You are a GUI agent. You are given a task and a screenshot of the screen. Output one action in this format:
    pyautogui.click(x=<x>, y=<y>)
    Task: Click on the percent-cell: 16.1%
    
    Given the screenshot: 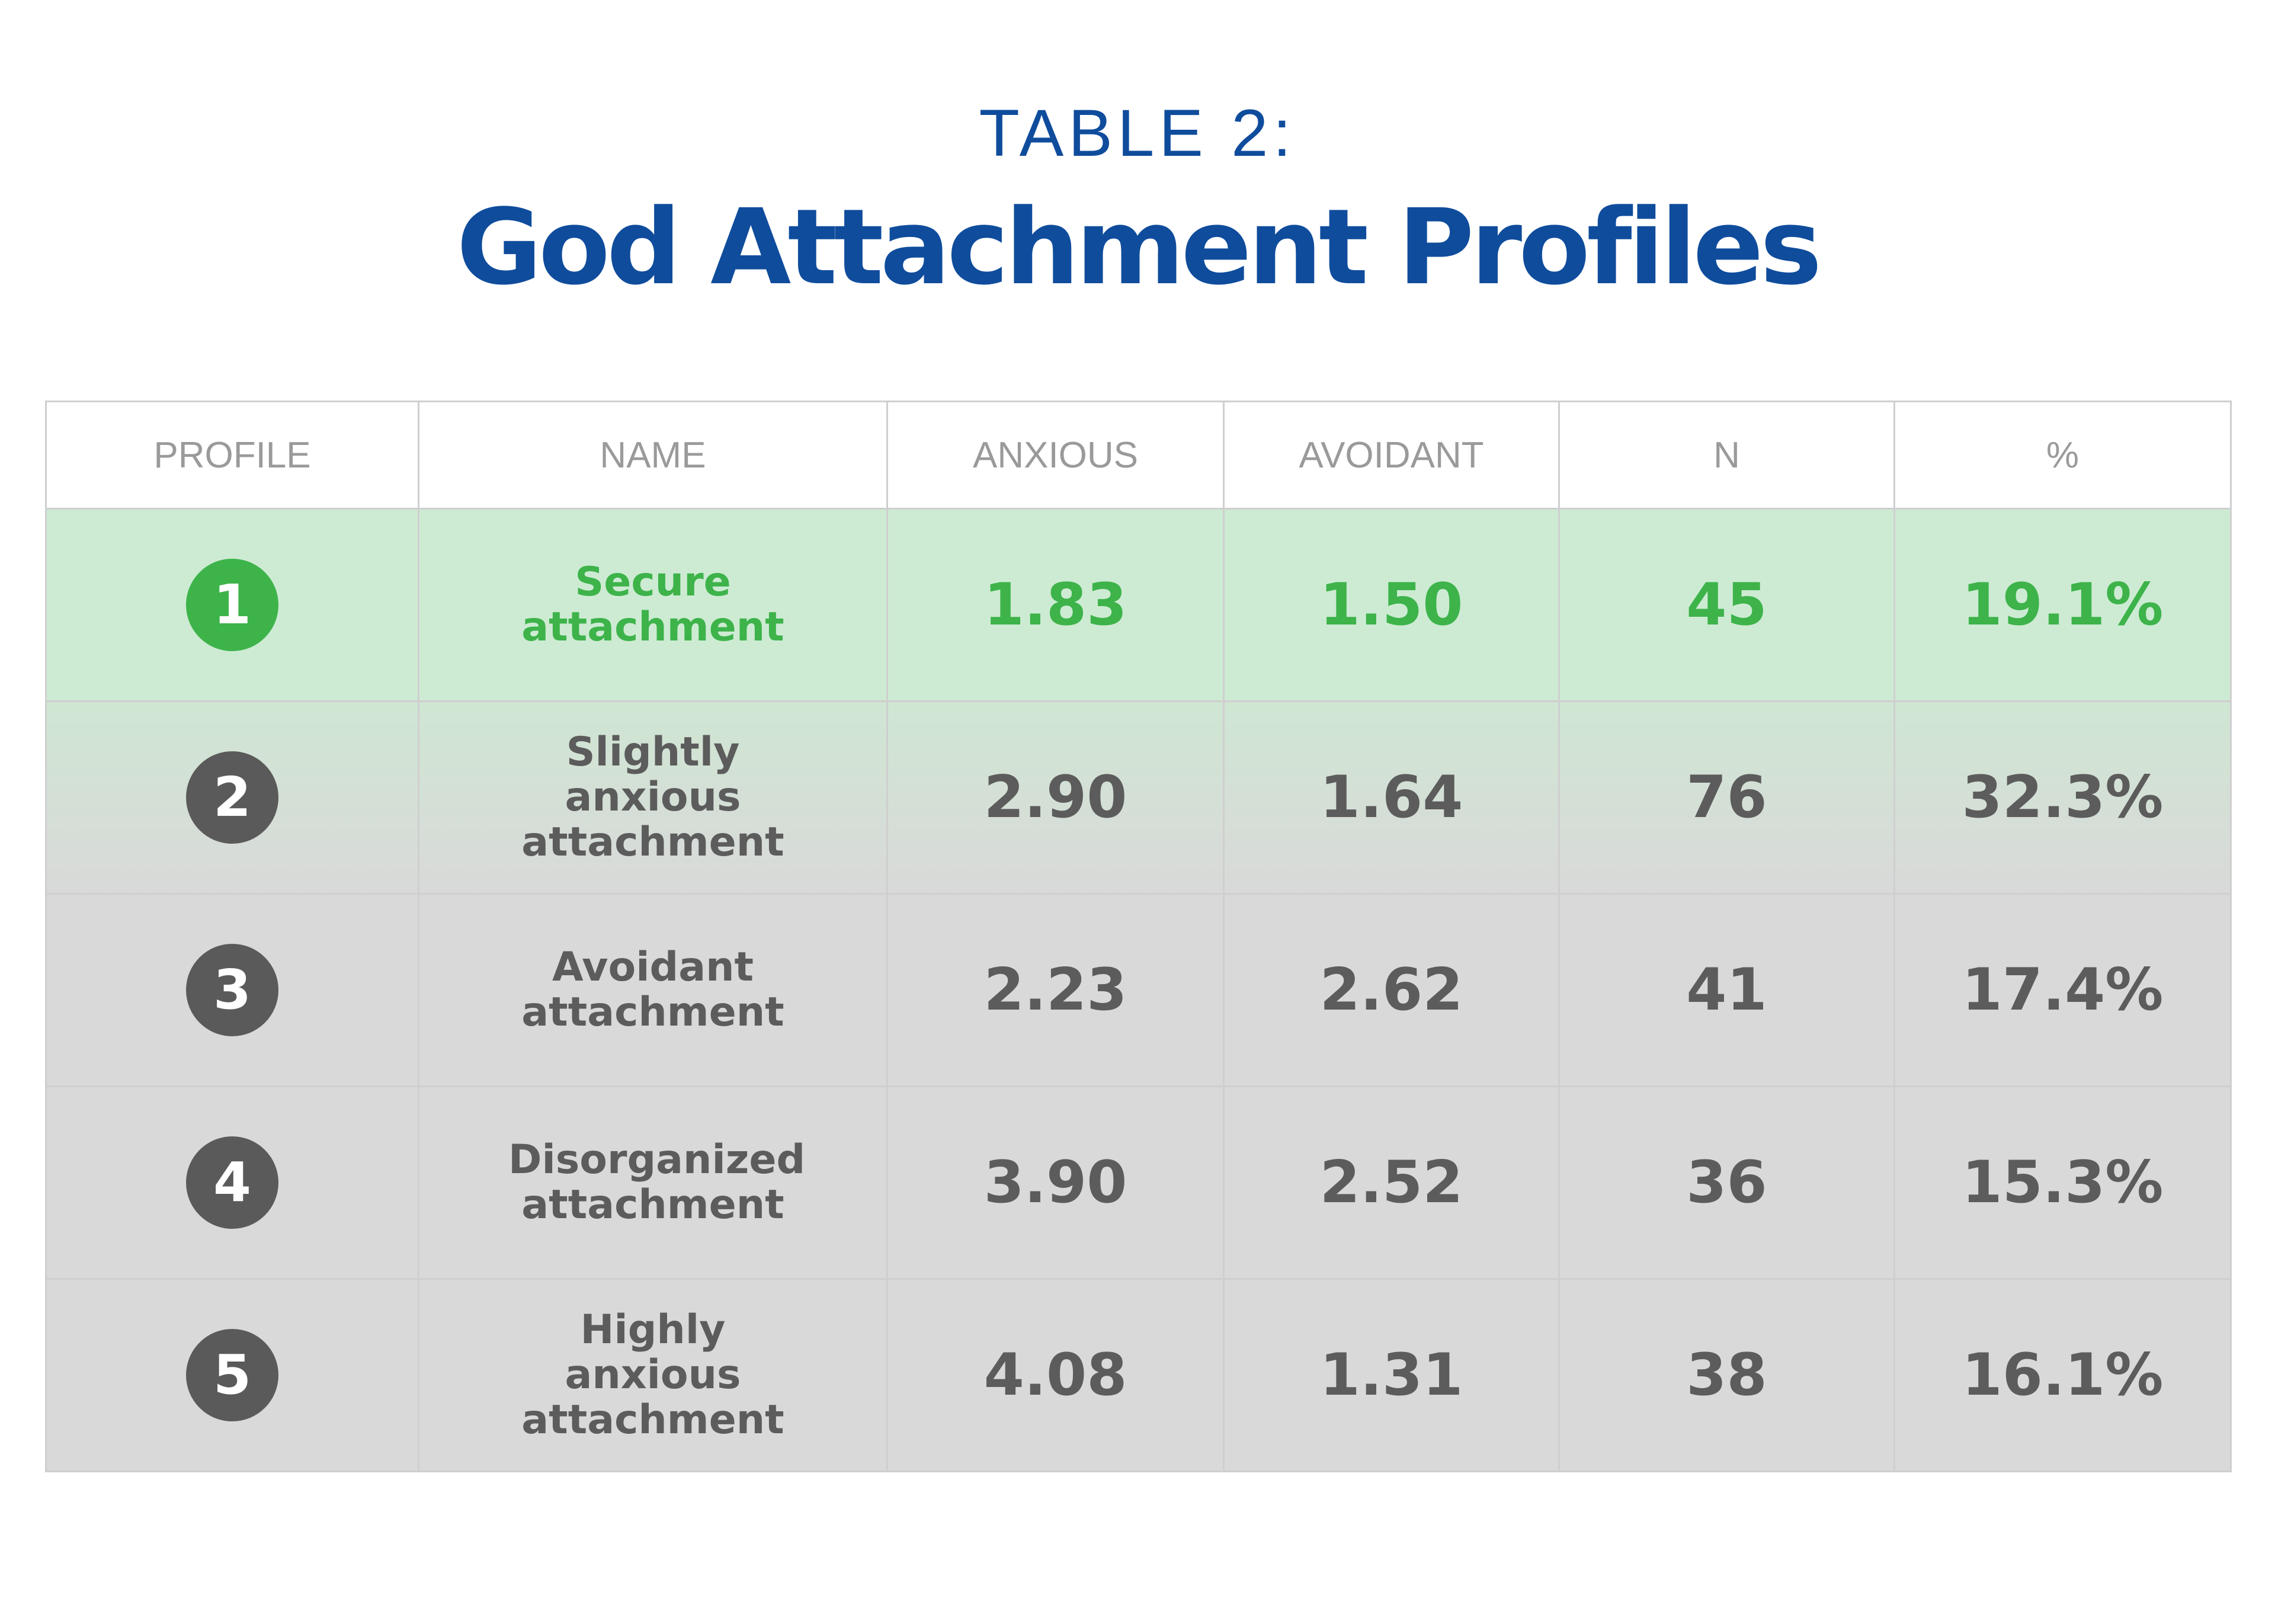 What is the action you would take?
    pyautogui.click(x=2062, y=1375)
    